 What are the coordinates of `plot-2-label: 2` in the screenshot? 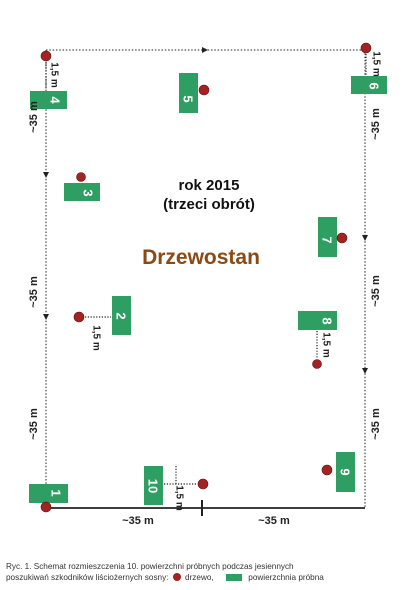 It's located at (121, 315).